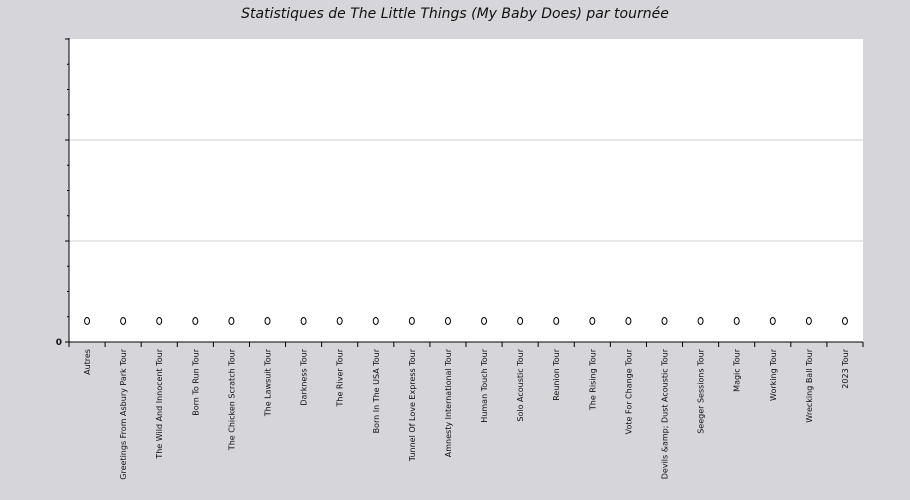  What do you see at coordinates (701, 390) in the screenshot?
I see `x-tick-label: Seeger Sessions Tour` at bounding box center [701, 390].